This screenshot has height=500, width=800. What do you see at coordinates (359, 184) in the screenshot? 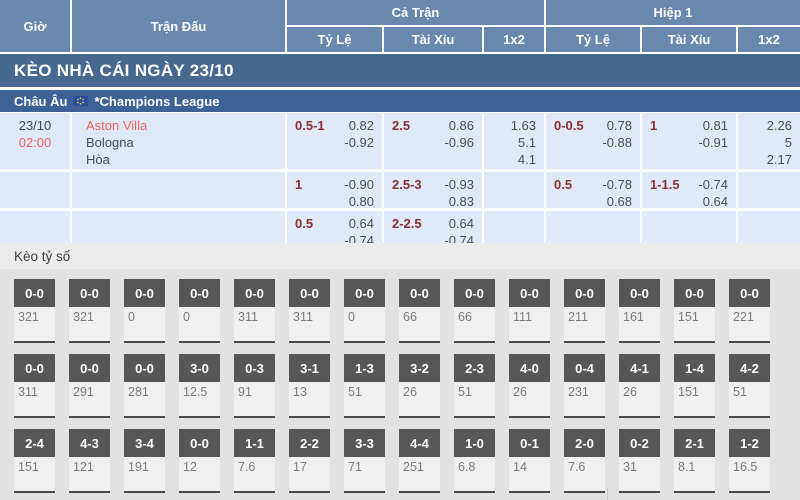
I see `odds-value: -0.90` at bounding box center [359, 184].